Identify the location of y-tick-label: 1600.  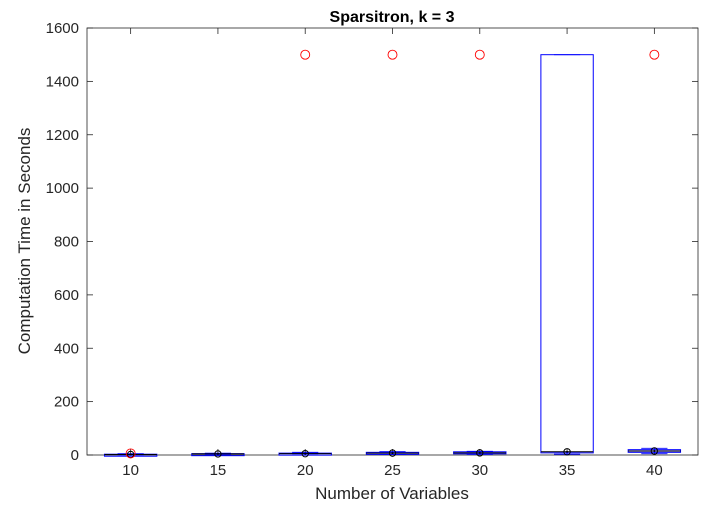
(62, 28).